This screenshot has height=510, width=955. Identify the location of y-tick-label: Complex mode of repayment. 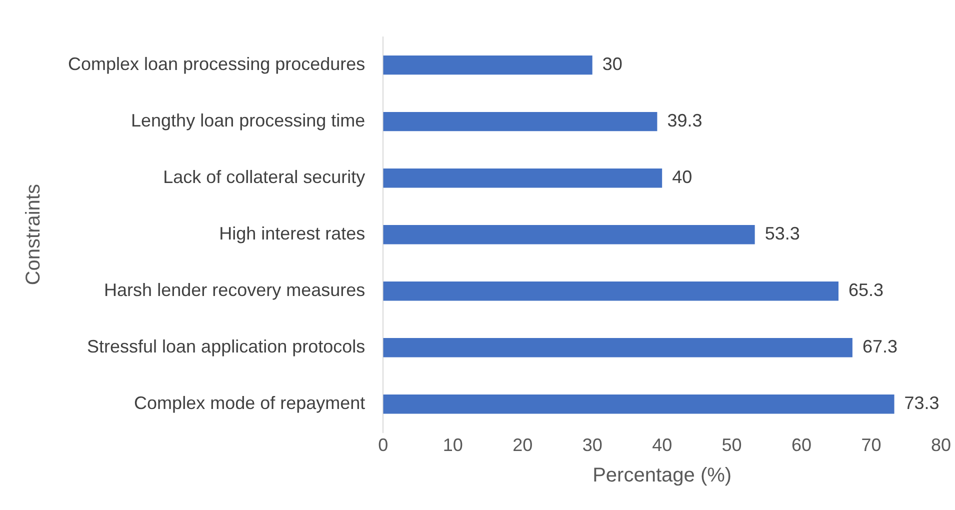
(250, 403).